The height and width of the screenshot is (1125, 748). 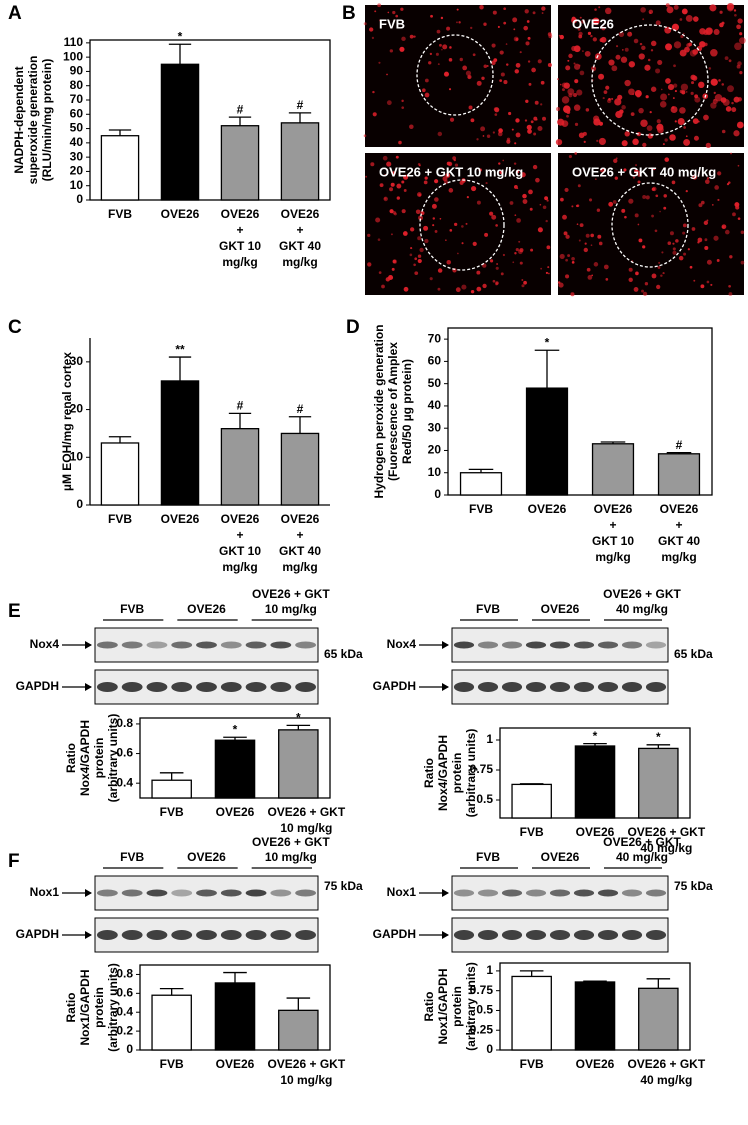 What do you see at coordinates (445, 893) in the screenshot?
I see `row-arrowhead` at bounding box center [445, 893].